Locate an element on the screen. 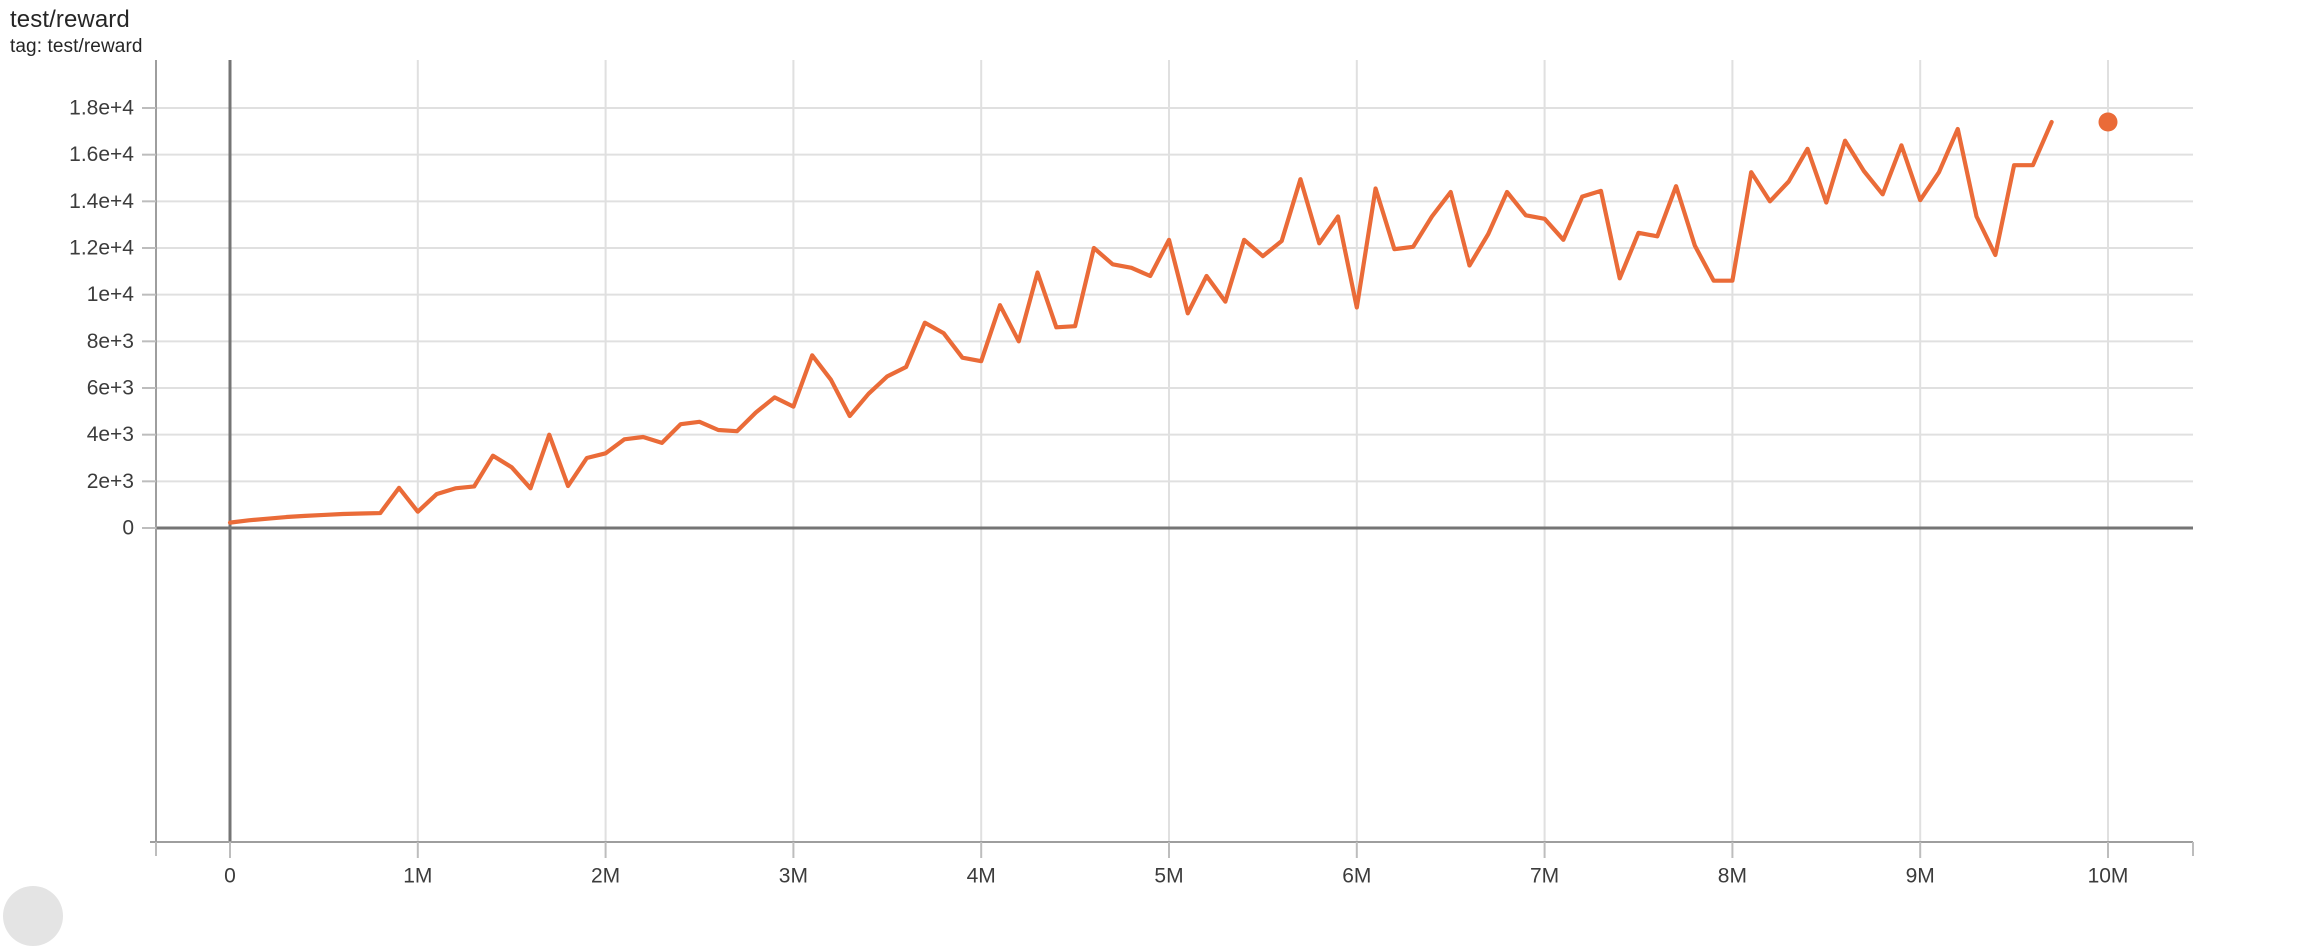 This screenshot has height=946, width=2308. x-tick-label: 8M is located at coordinates (1732, 875).